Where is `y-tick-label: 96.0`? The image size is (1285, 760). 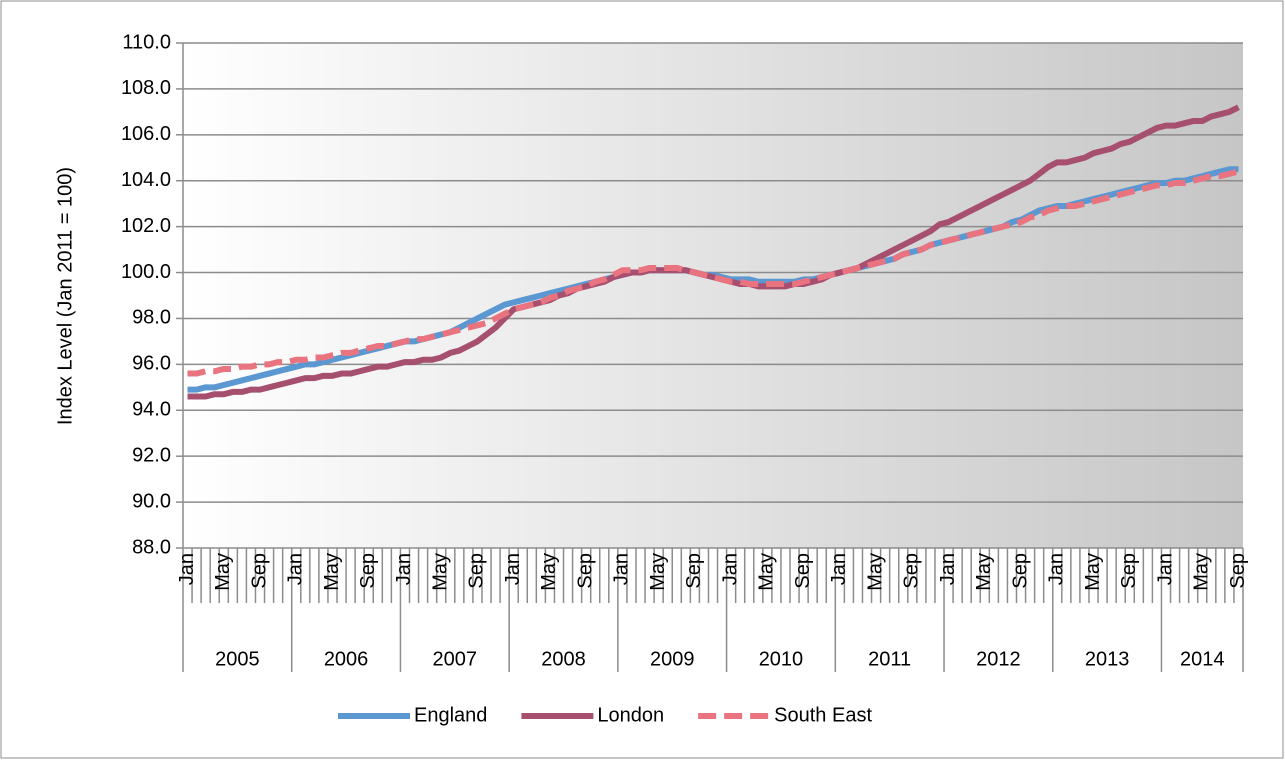
y-tick-label: 96.0 is located at coordinates (151, 364).